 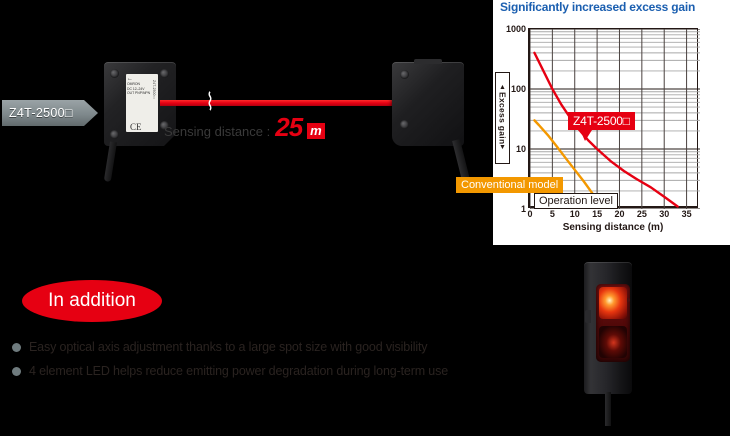 I want to click on sensing-distance-caption: Sensing distance : 25 m, so click(x=244, y=127).